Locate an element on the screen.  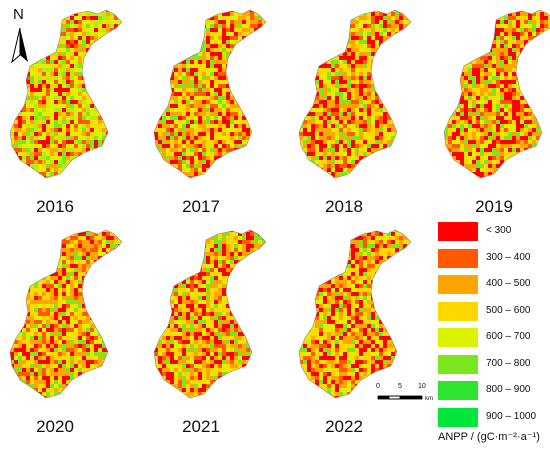
legend-item: 500 – 600 is located at coordinates (494, 311).